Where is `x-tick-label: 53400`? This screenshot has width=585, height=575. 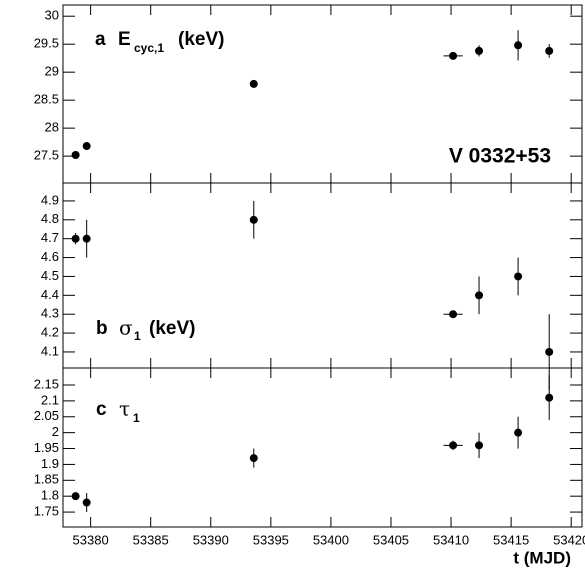
x-tick-label: 53400 is located at coordinates (331, 539).